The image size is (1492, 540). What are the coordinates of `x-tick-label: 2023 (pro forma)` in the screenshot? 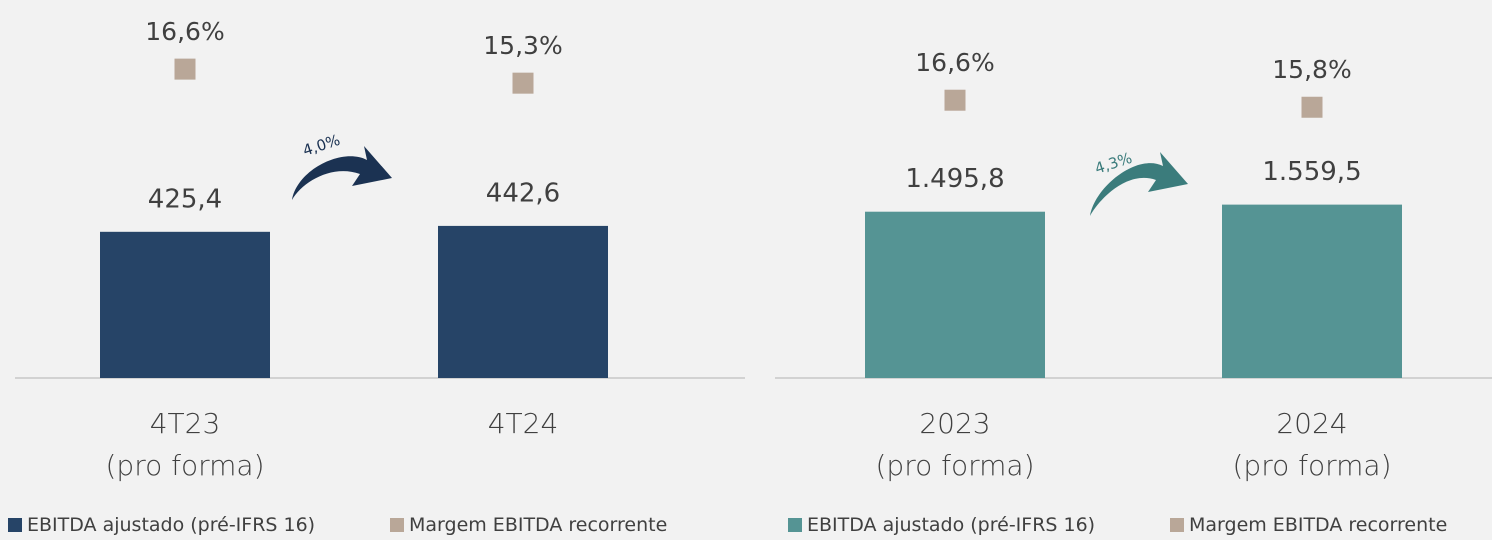 It's located at (955, 444).